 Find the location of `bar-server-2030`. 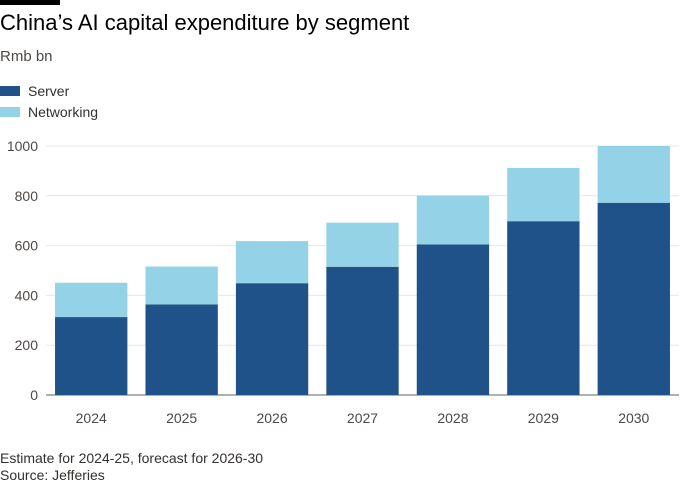

bar-server-2030 is located at coordinates (633, 298).